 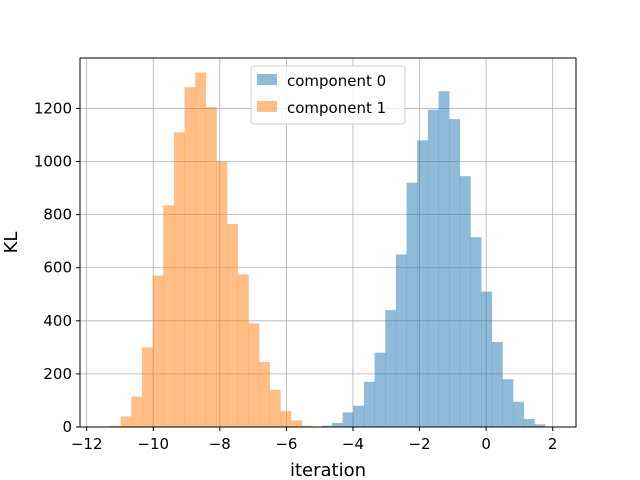 I want to click on legend-label-component-1: component 1, so click(x=336, y=108).